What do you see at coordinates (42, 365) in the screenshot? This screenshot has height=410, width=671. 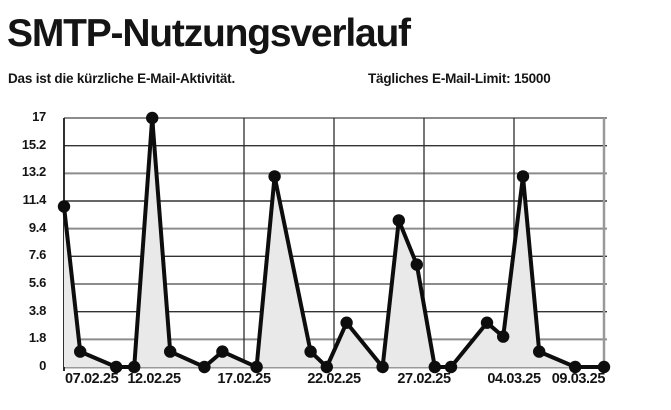 I see `y-tick-label: 0` at bounding box center [42, 365].